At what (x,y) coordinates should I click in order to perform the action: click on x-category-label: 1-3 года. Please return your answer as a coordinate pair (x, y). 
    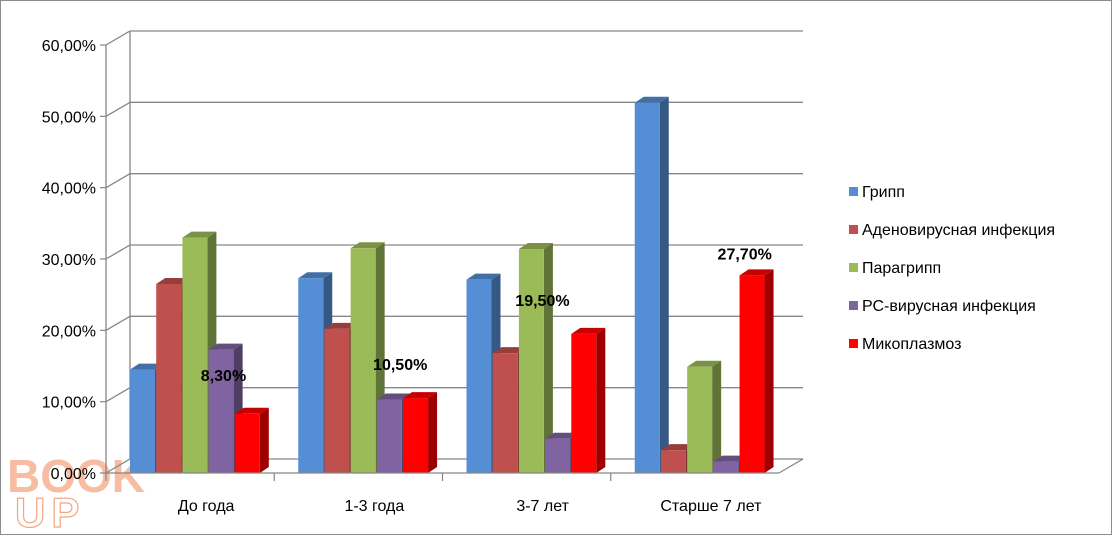
    Looking at the image, I should click on (374, 506).